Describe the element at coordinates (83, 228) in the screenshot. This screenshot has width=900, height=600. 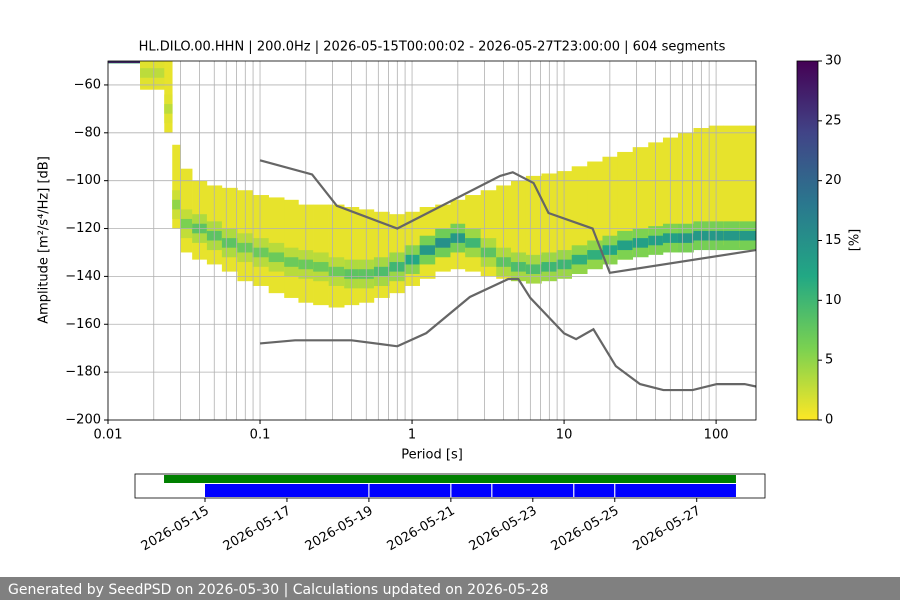
I see `y-tick-label: −120` at that location.